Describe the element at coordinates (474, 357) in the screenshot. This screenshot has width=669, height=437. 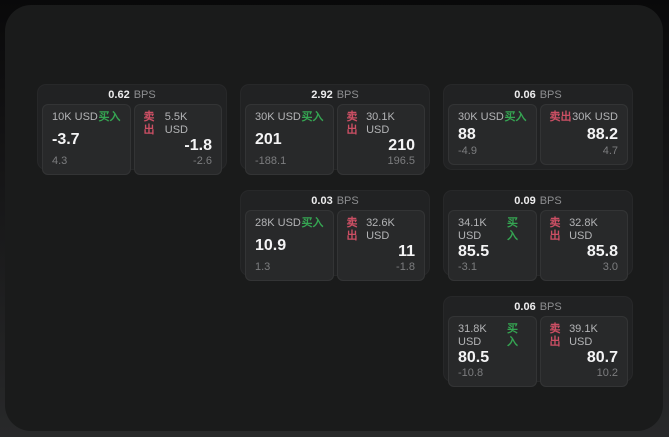
I see `buy-price: 80.5` at that location.